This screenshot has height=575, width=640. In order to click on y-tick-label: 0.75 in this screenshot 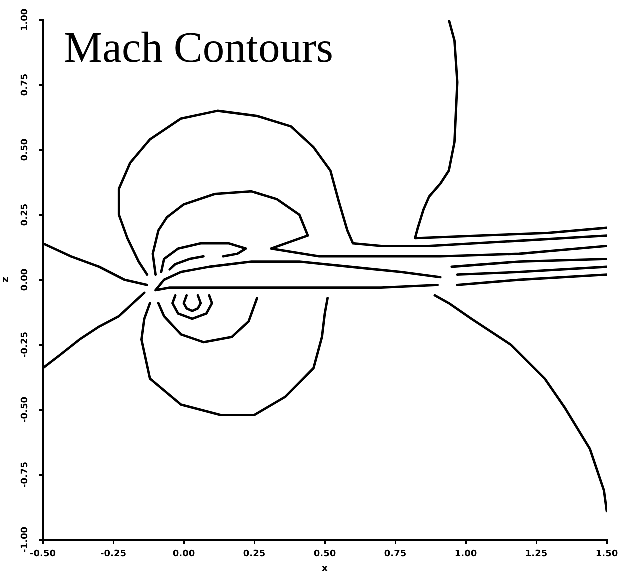, I will do `click(25, 85)`.